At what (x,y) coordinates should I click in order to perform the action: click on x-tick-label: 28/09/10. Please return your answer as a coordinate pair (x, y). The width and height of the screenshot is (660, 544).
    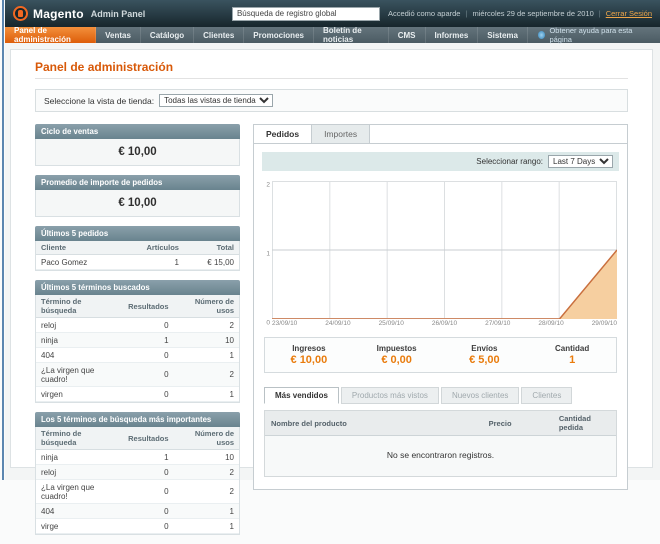
    Looking at the image, I should click on (551, 323).